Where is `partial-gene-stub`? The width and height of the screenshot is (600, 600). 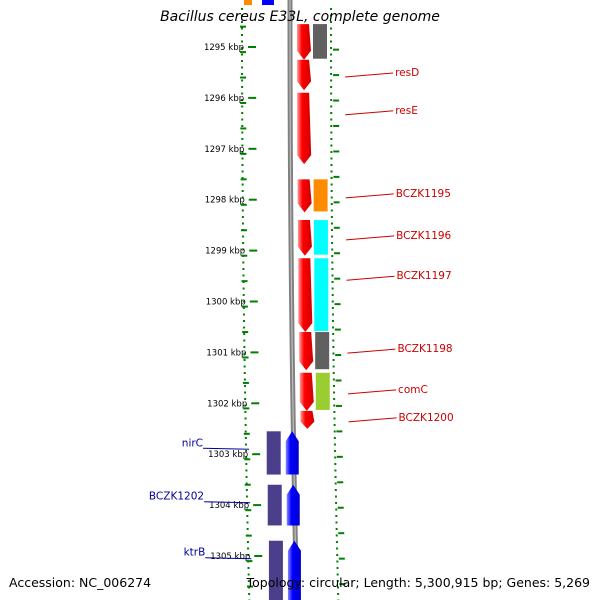
partial-gene-stub is located at coordinates (268, 2).